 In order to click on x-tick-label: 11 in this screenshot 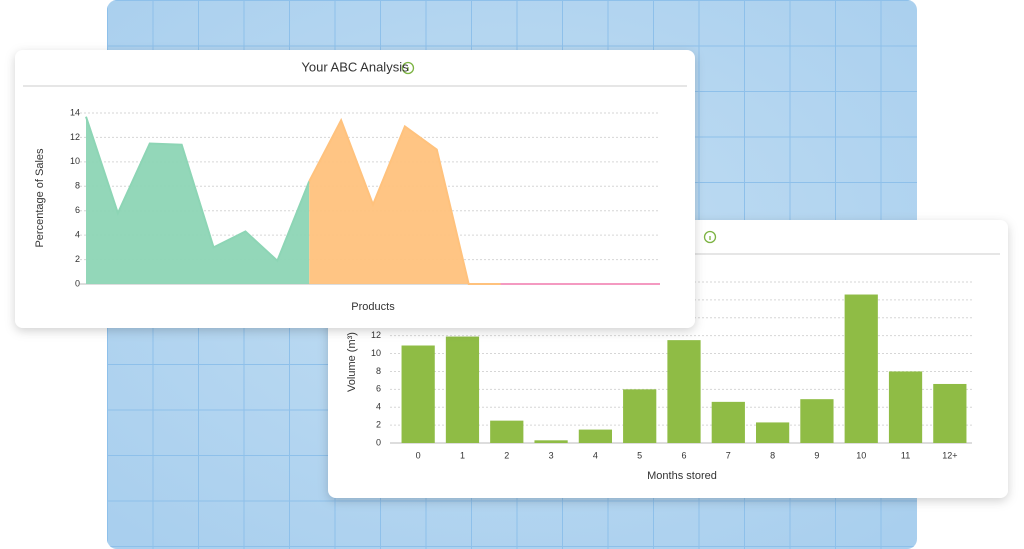, I will do `click(905, 455)`.